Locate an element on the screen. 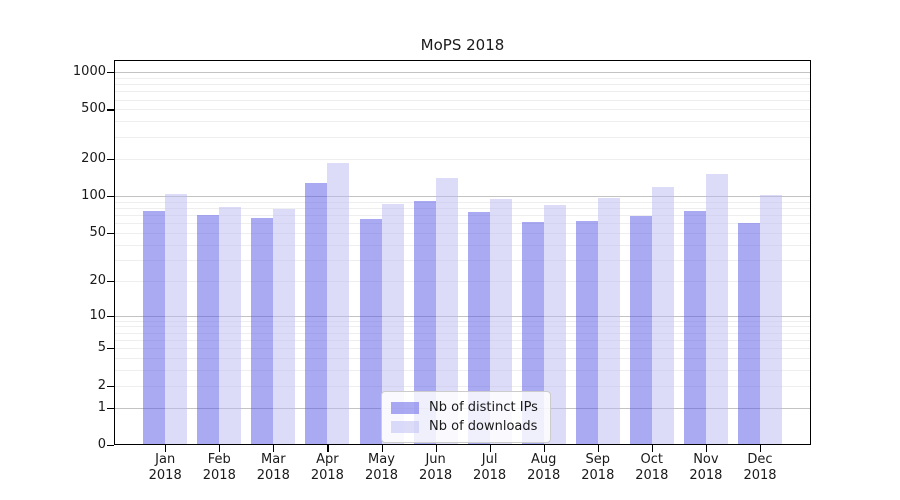  bar-downloads-jul is located at coordinates (500, 321).